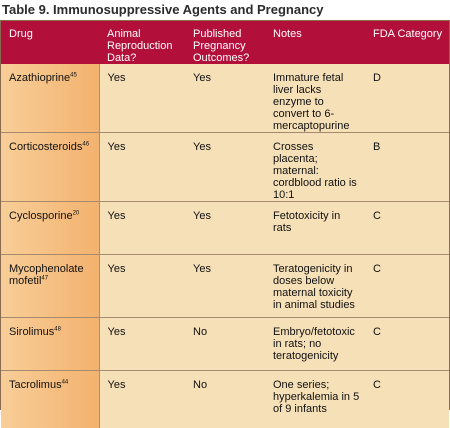  What do you see at coordinates (50, 286) in the screenshot?
I see `drug-cell: Mycophenolate mofetil47` at bounding box center [50, 286].